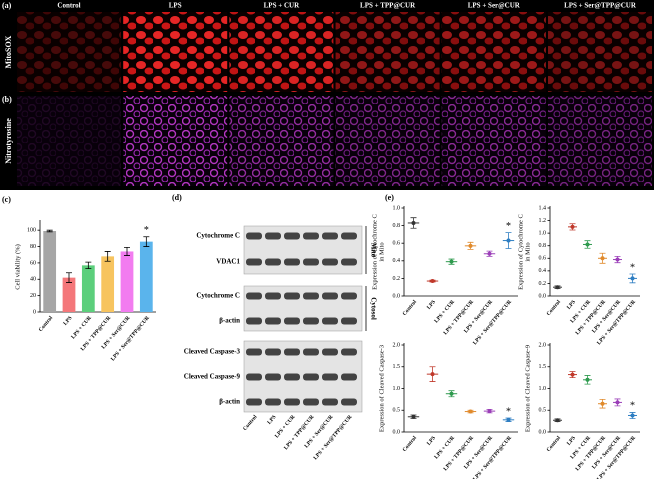 The image size is (654, 479). What do you see at coordinates (494, 6) in the screenshot?
I see `column-header: LPS + Ser@CUR` at bounding box center [494, 6].